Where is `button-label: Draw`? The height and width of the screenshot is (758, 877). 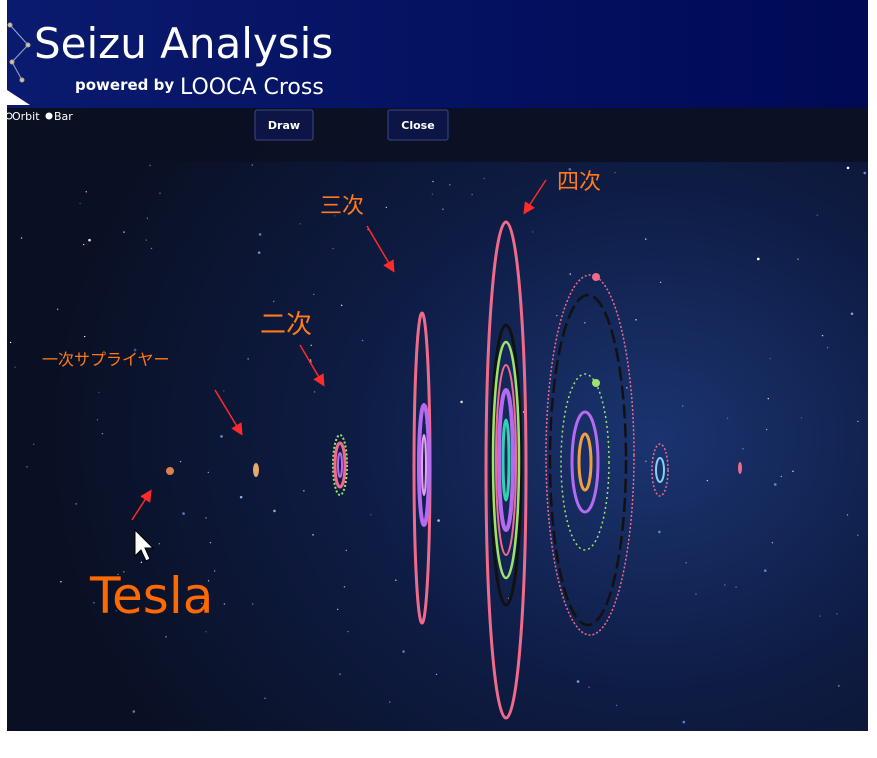 button-label: Draw is located at coordinates (284, 125).